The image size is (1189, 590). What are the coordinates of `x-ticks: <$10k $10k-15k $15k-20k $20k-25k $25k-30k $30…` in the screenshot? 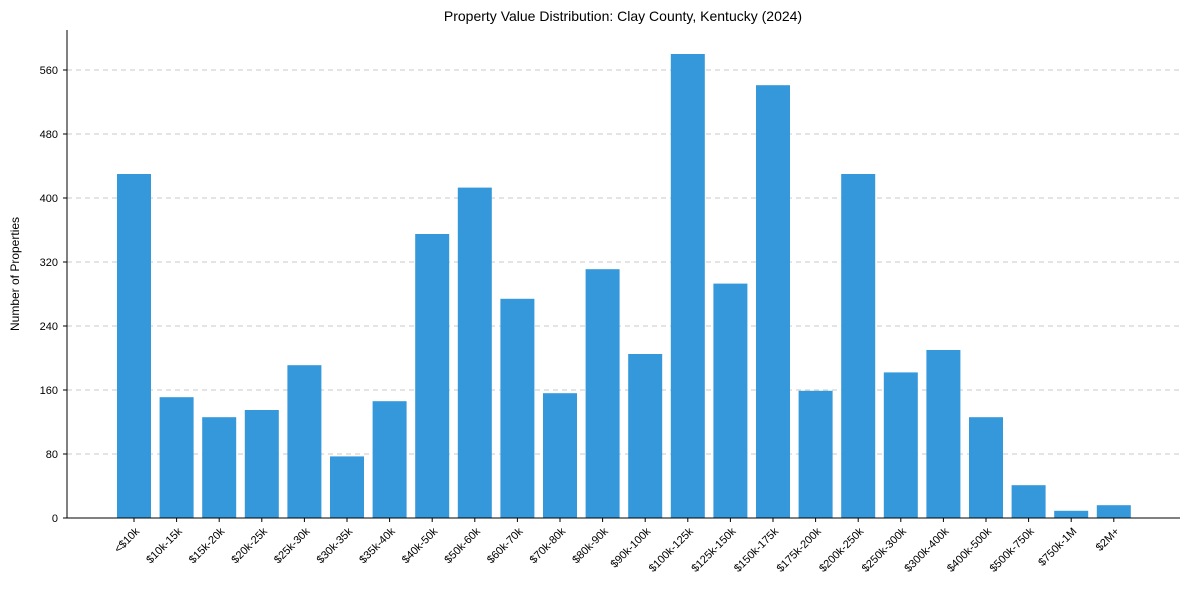 It's located at (617, 546).